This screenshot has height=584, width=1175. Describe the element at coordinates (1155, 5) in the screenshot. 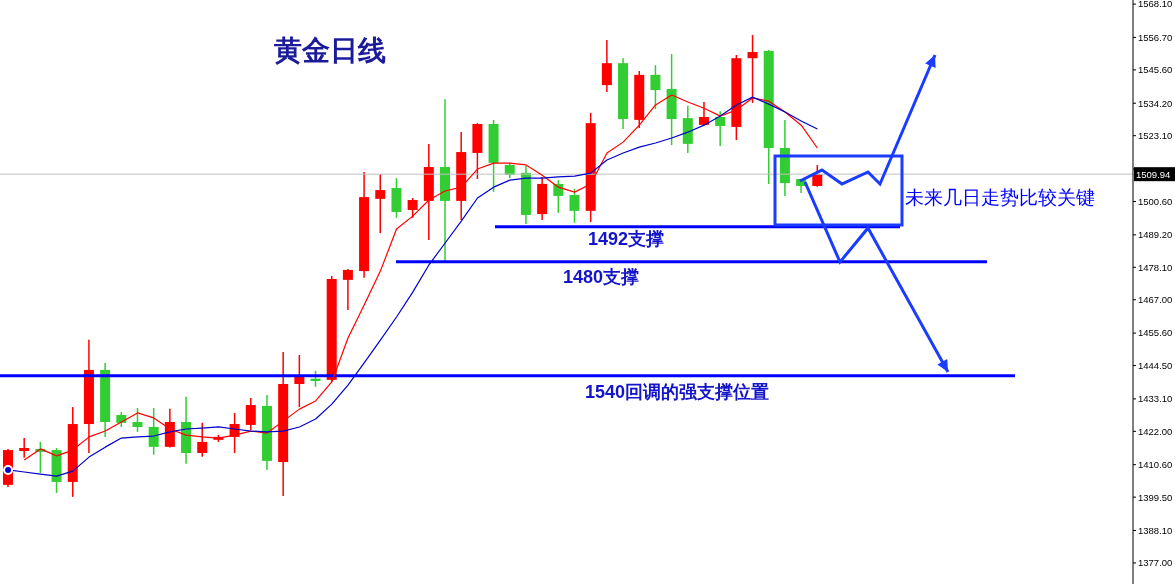

I see `y-tick-label: 1568.10` at that location.